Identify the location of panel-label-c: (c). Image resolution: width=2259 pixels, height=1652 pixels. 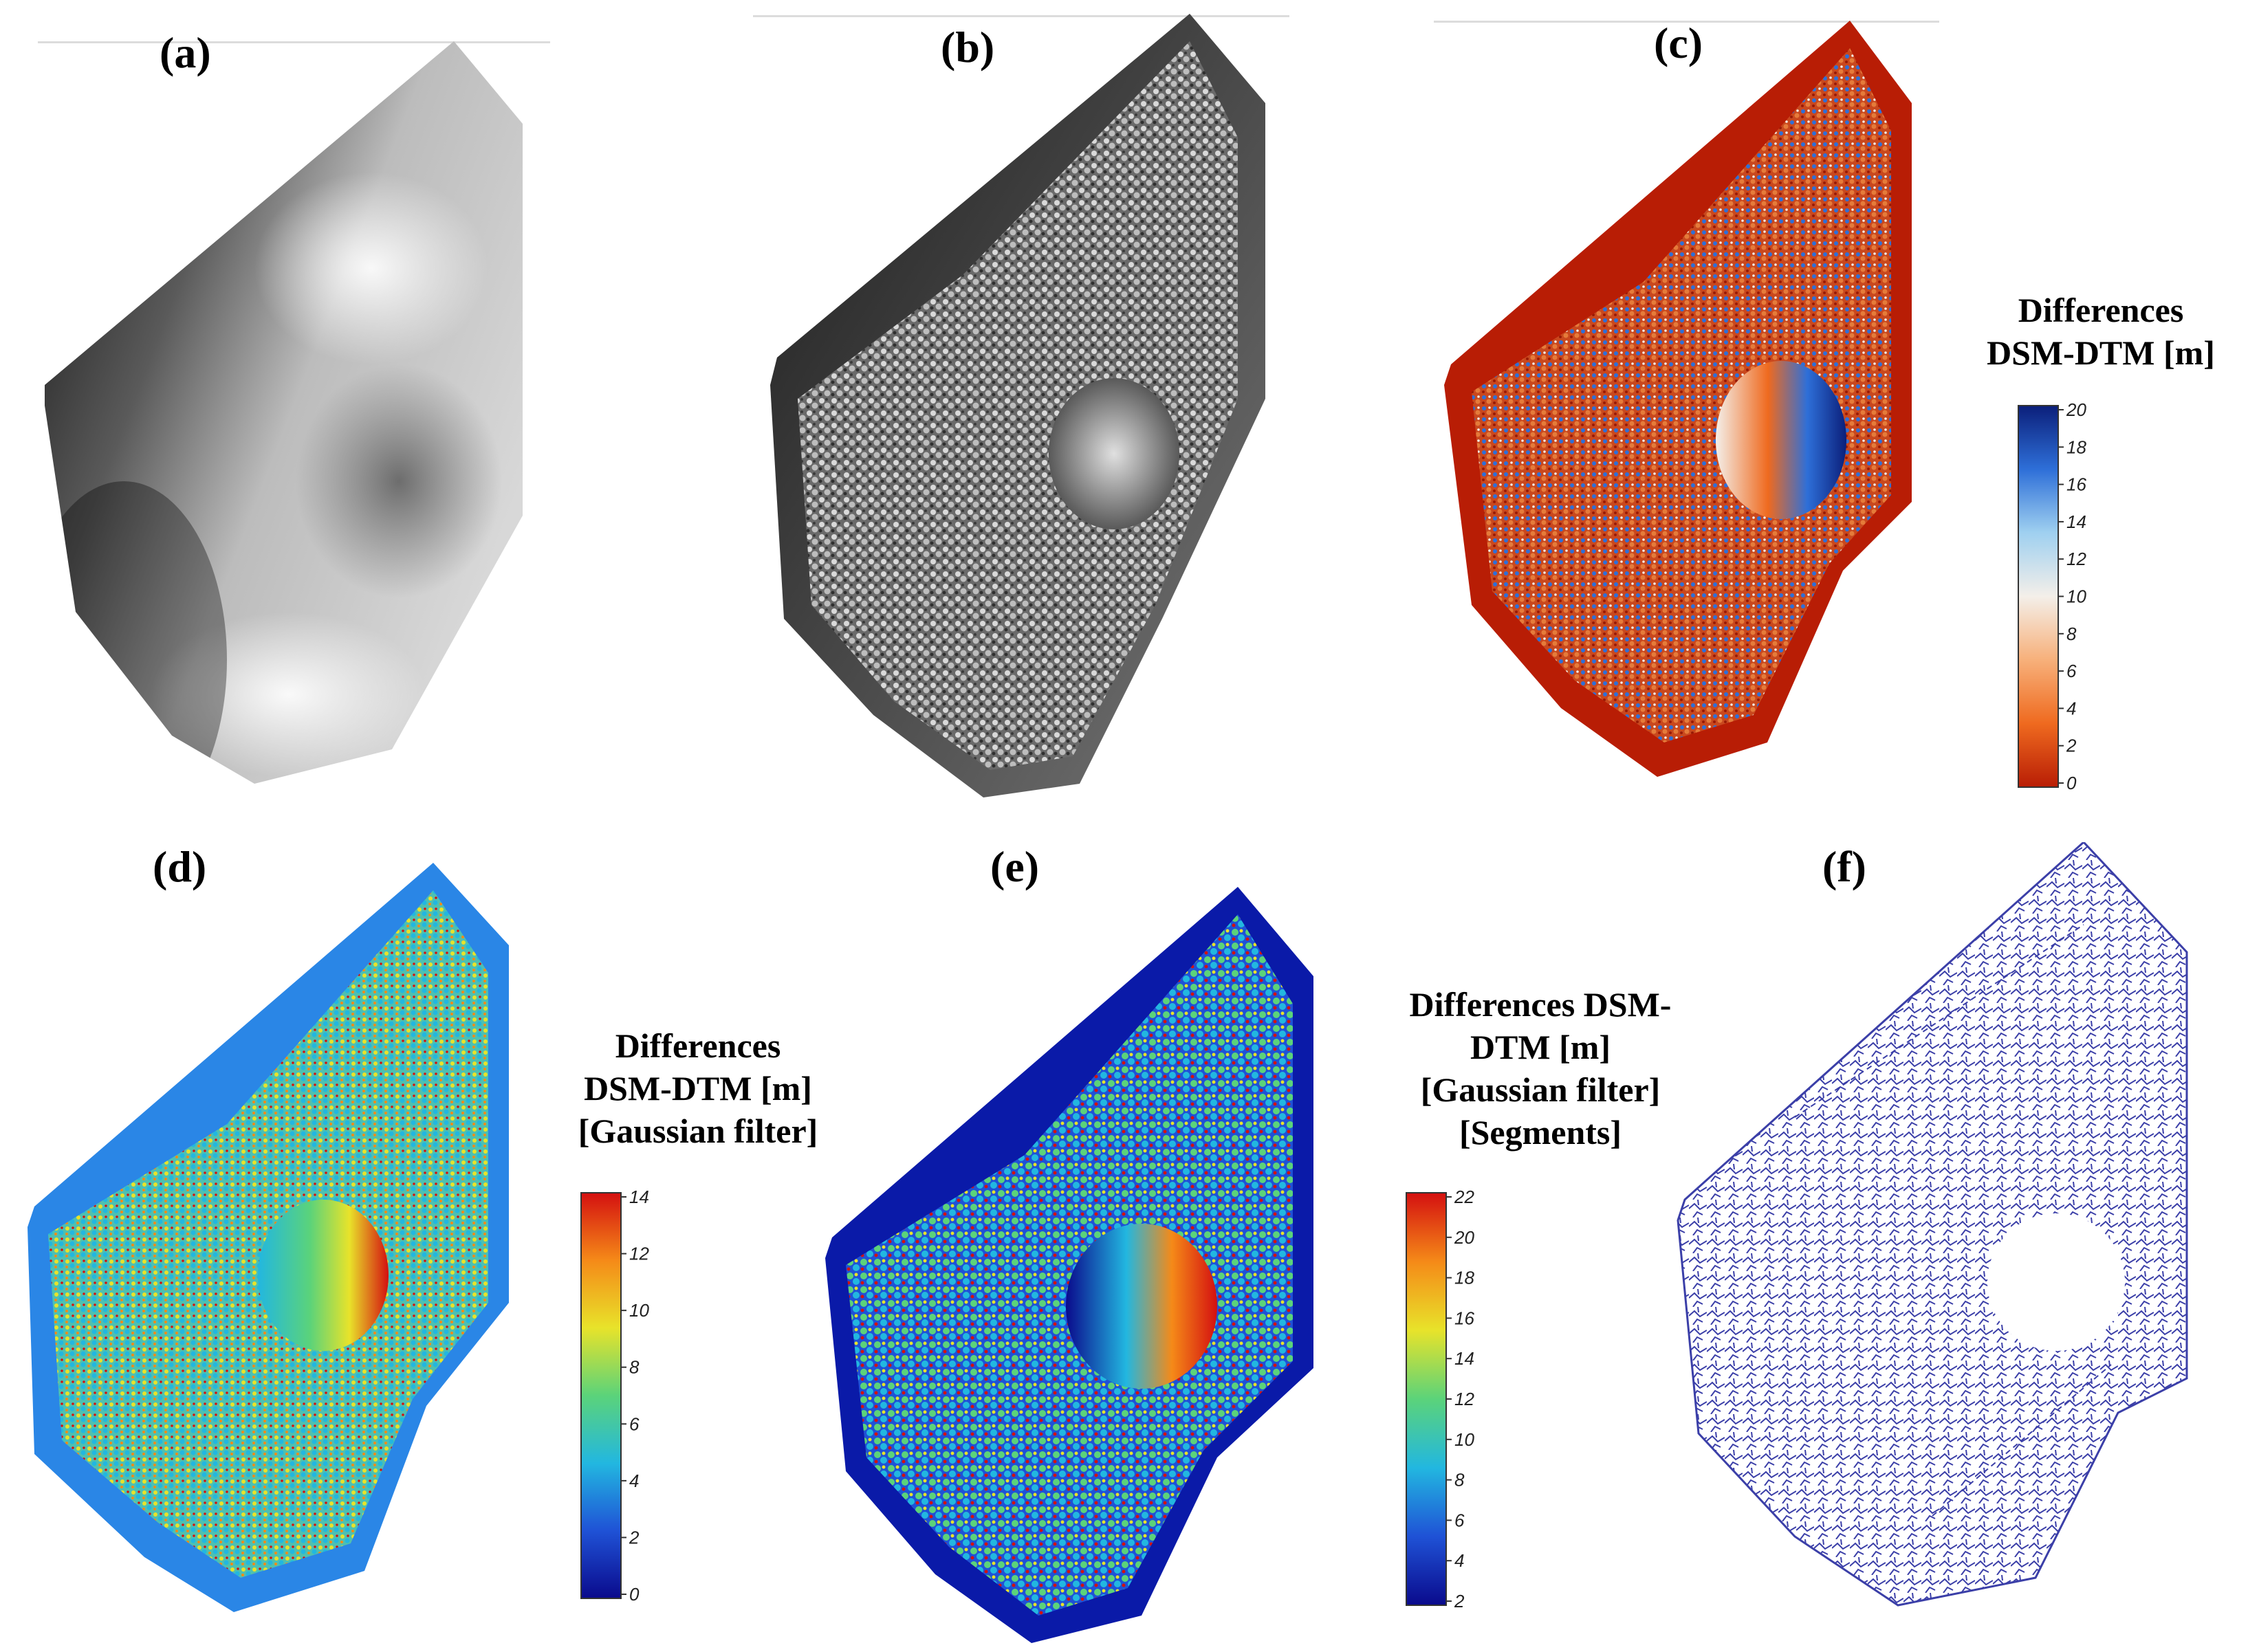
(1678, 43).